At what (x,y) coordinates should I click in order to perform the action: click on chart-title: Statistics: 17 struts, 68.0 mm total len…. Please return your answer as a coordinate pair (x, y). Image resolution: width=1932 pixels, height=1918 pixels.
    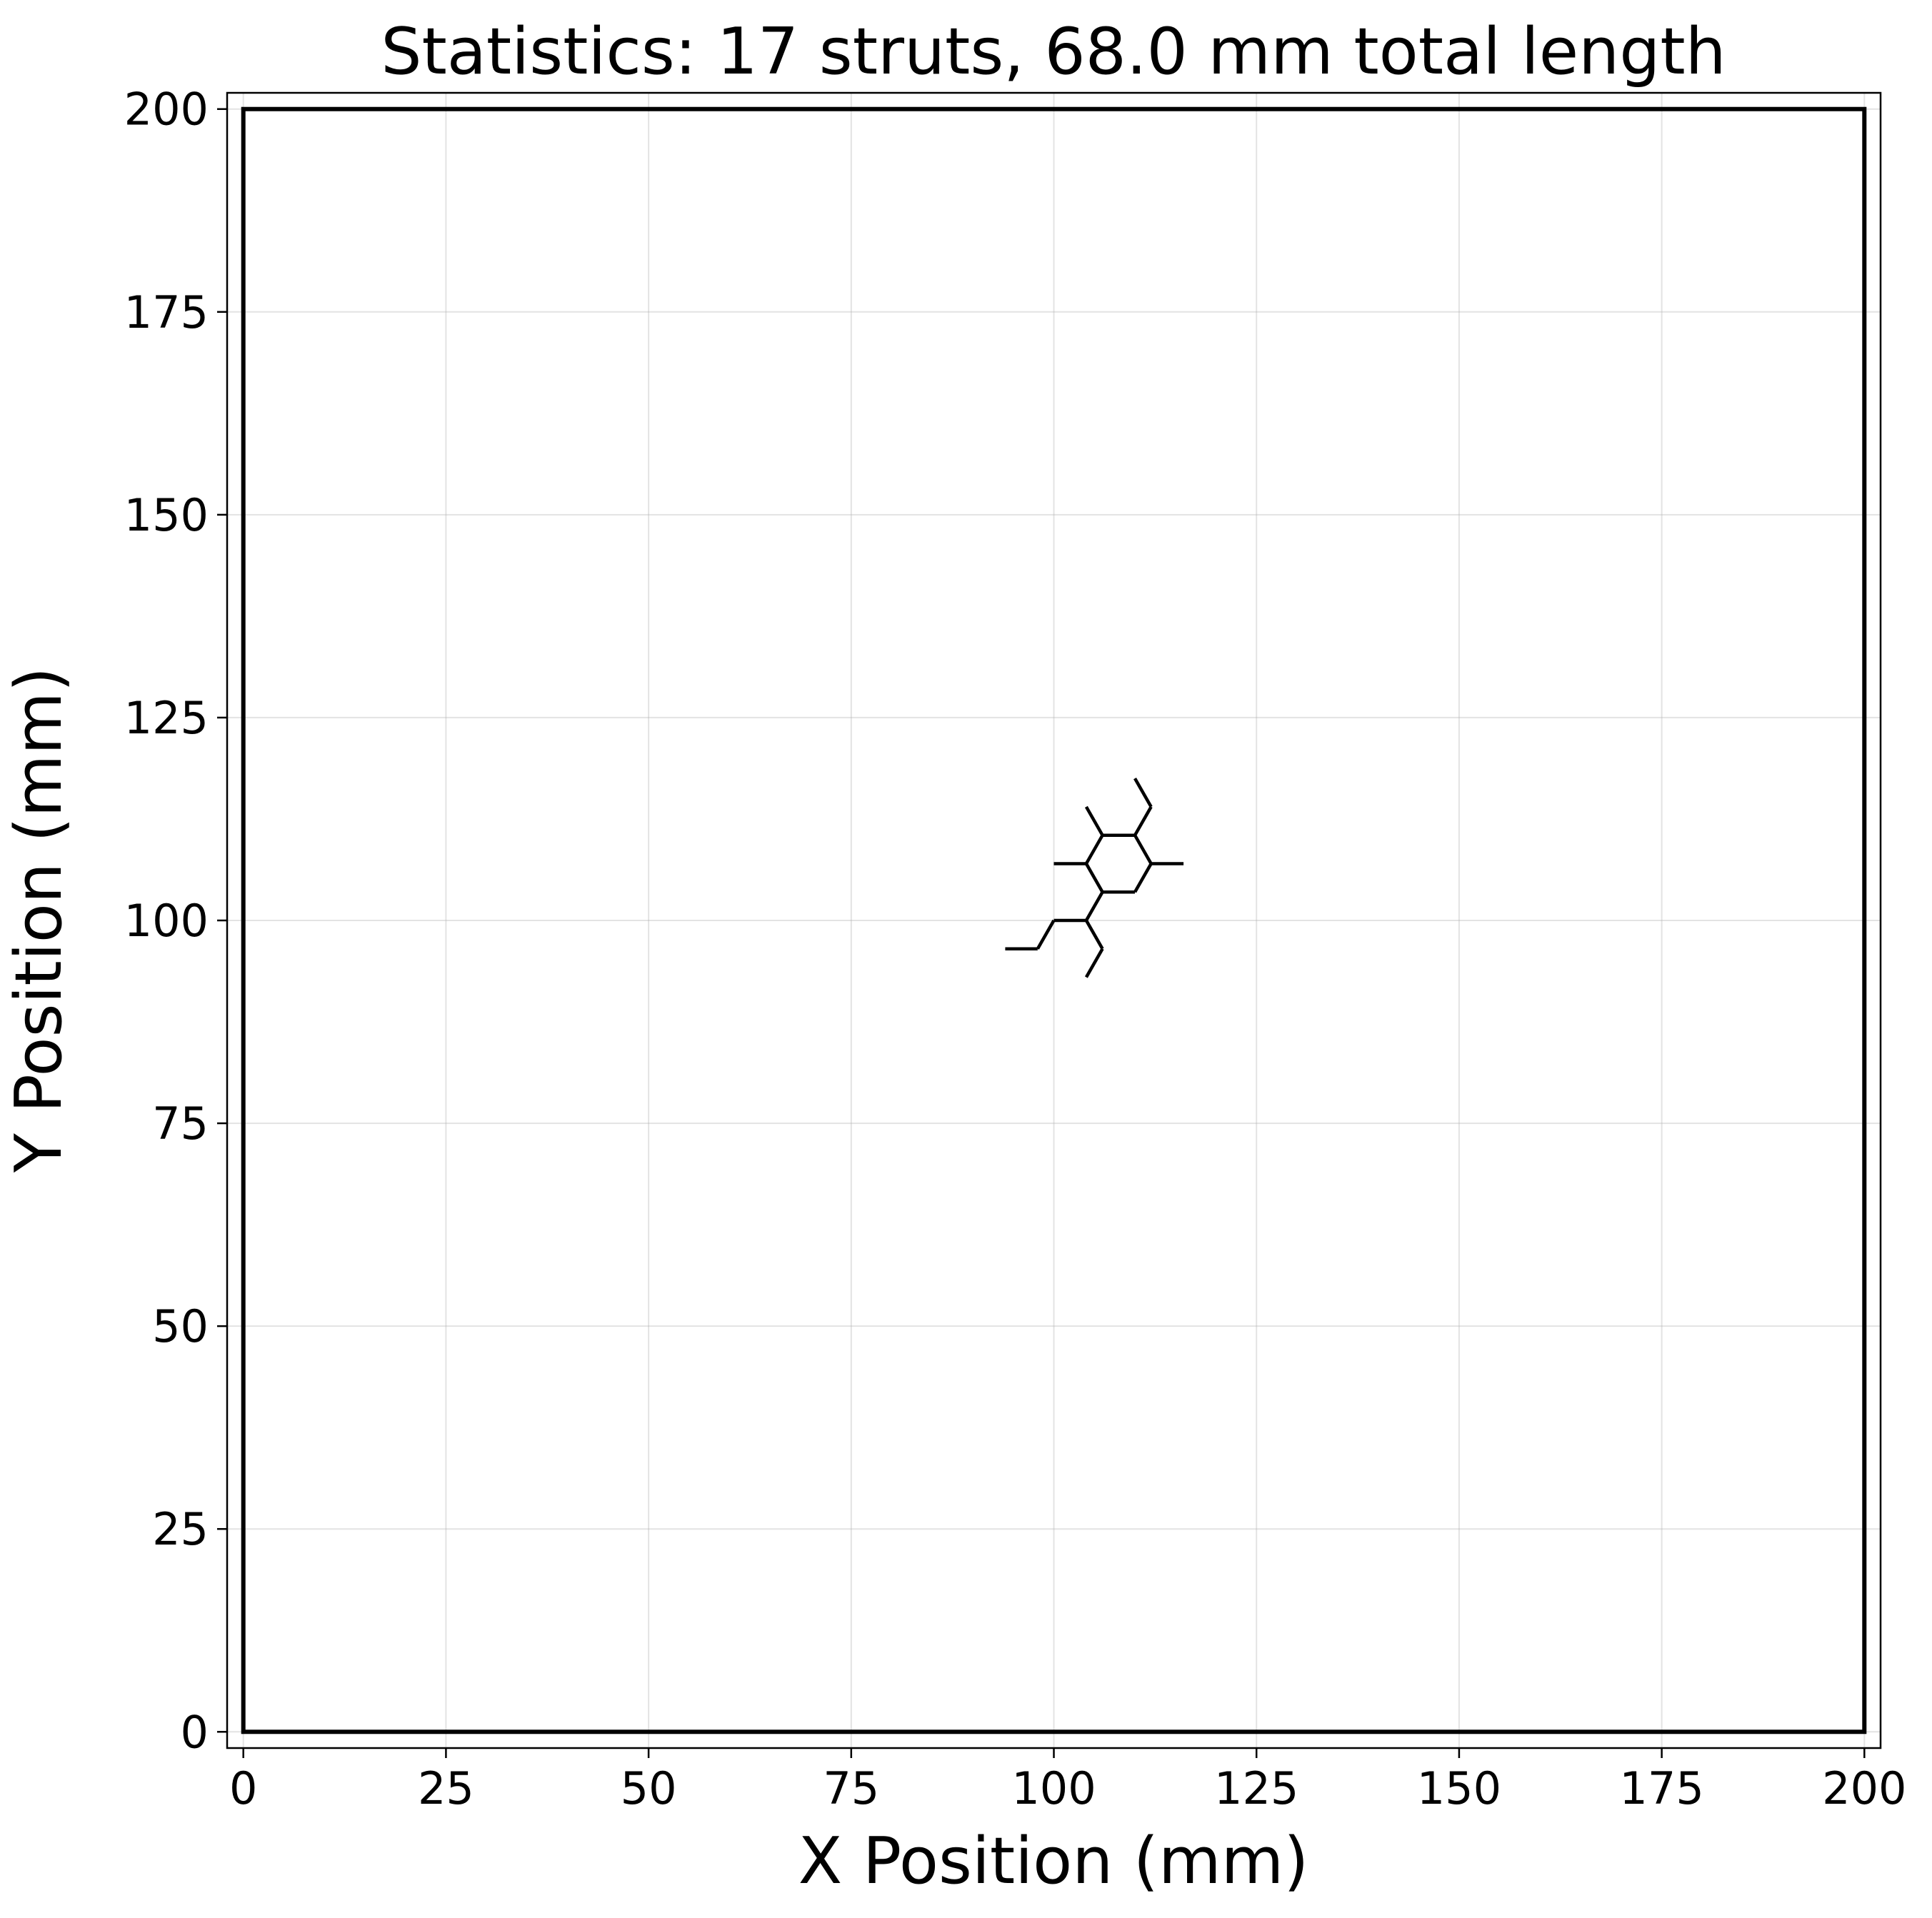
    Looking at the image, I should click on (1053, 51).